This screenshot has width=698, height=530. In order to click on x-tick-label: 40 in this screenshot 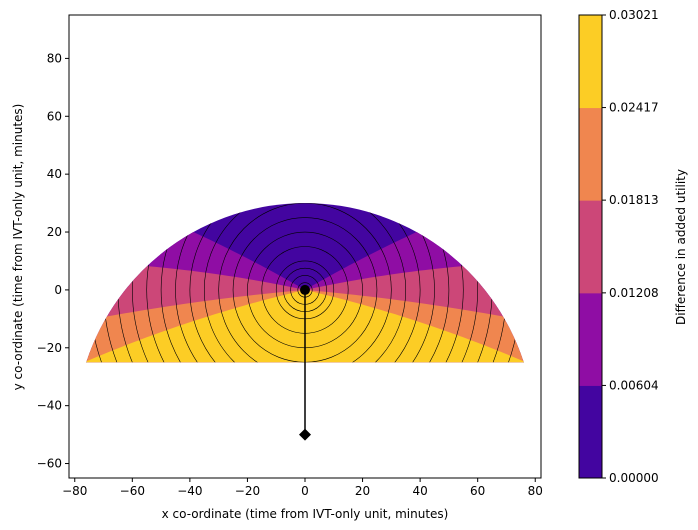, I will do `click(419, 491)`.